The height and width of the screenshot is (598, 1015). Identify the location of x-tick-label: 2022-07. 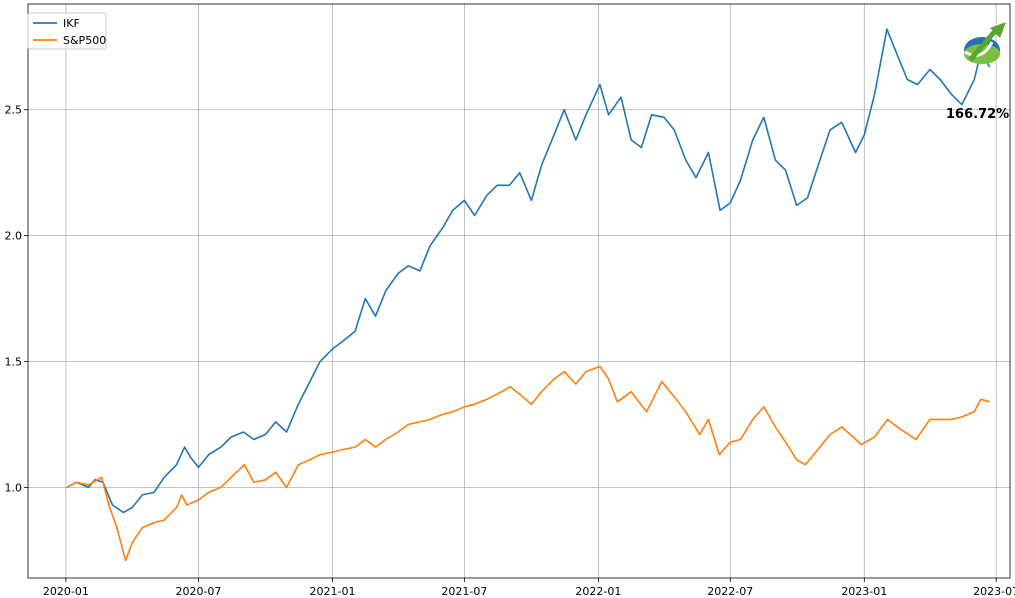
(730, 591).